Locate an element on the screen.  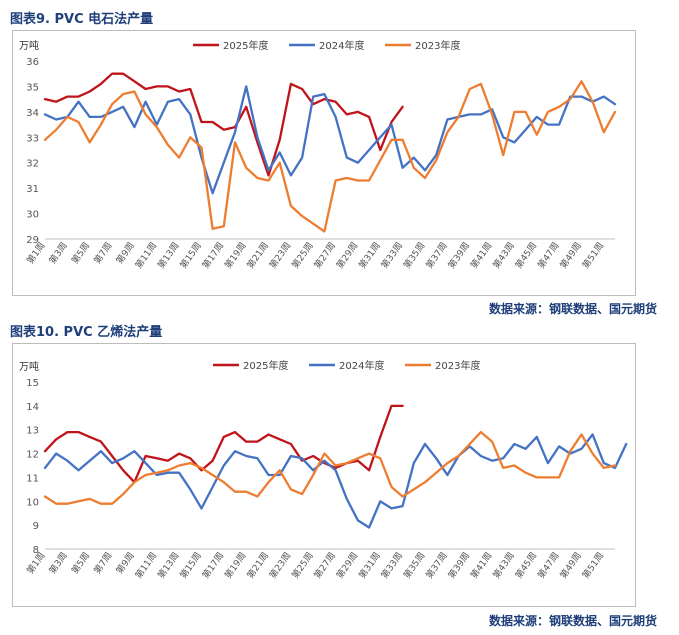
y-tick-label: 15 is located at coordinates (32, 383).